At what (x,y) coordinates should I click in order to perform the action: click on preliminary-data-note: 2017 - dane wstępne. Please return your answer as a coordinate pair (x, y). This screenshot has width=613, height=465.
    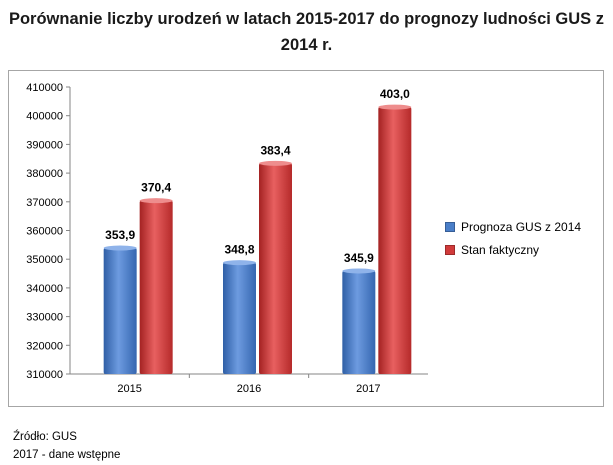
    Looking at the image, I should click on (67, 455).